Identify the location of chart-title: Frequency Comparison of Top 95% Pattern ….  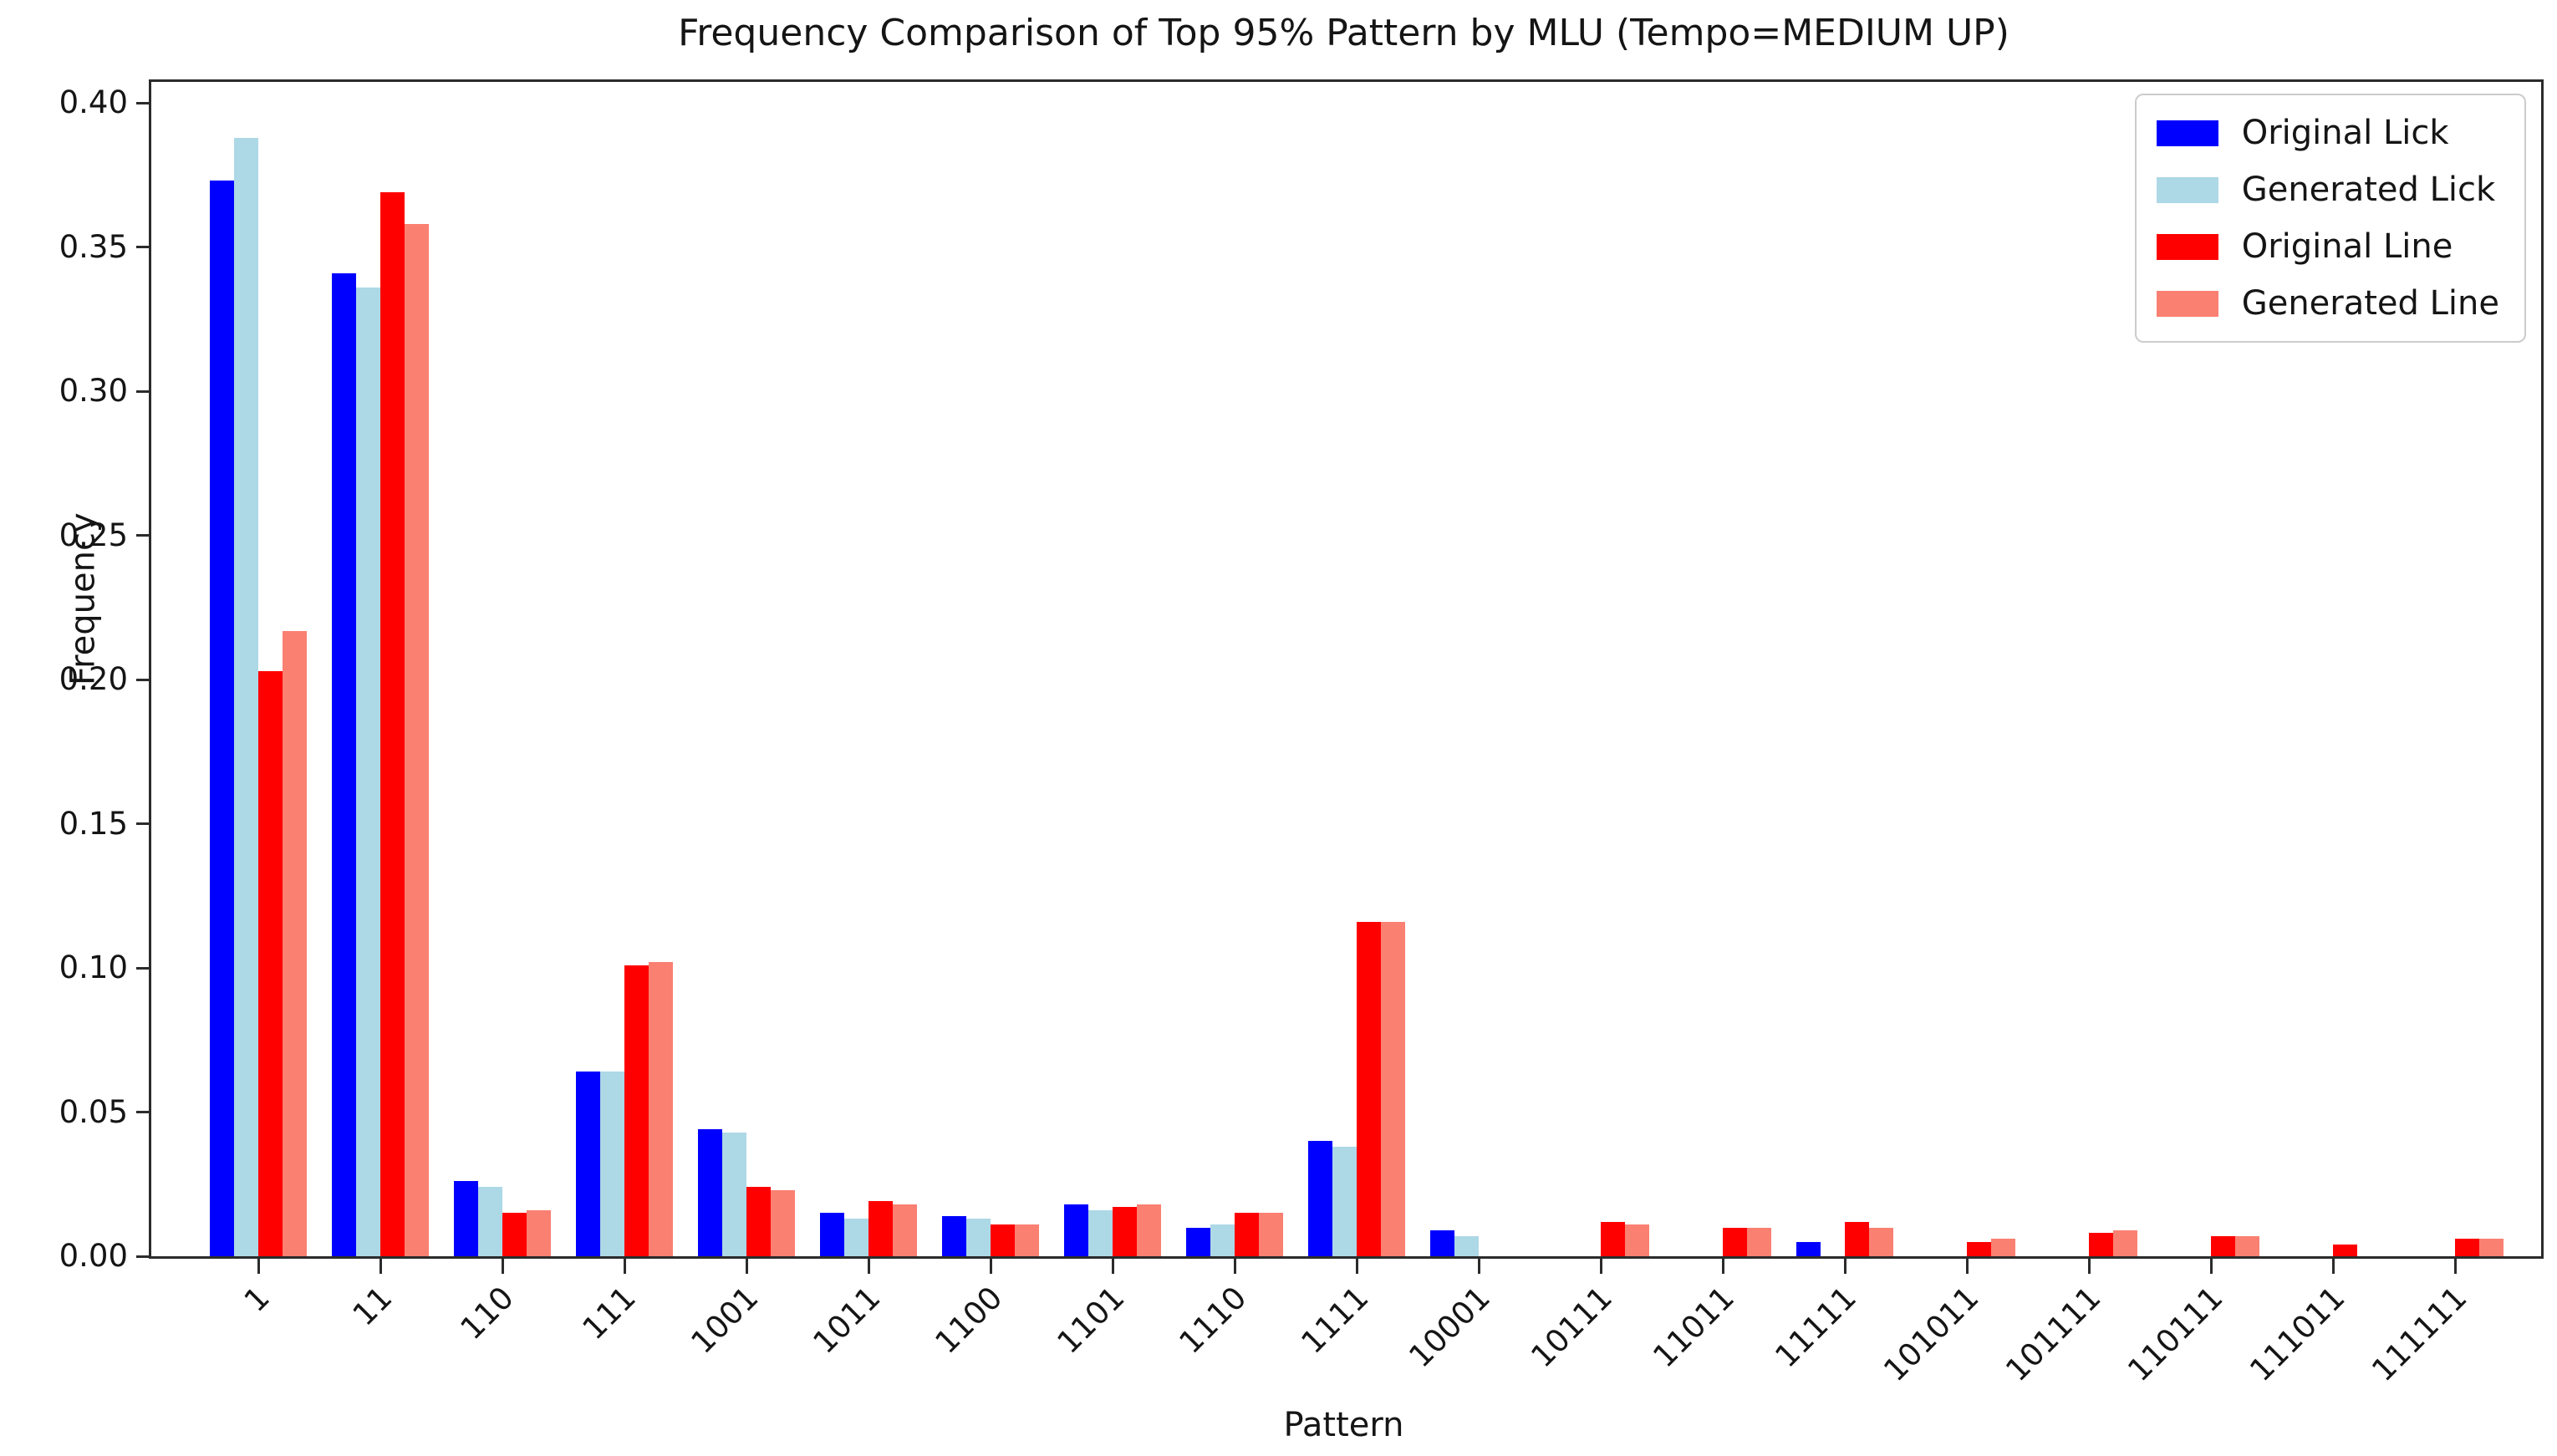
(1343, 33).